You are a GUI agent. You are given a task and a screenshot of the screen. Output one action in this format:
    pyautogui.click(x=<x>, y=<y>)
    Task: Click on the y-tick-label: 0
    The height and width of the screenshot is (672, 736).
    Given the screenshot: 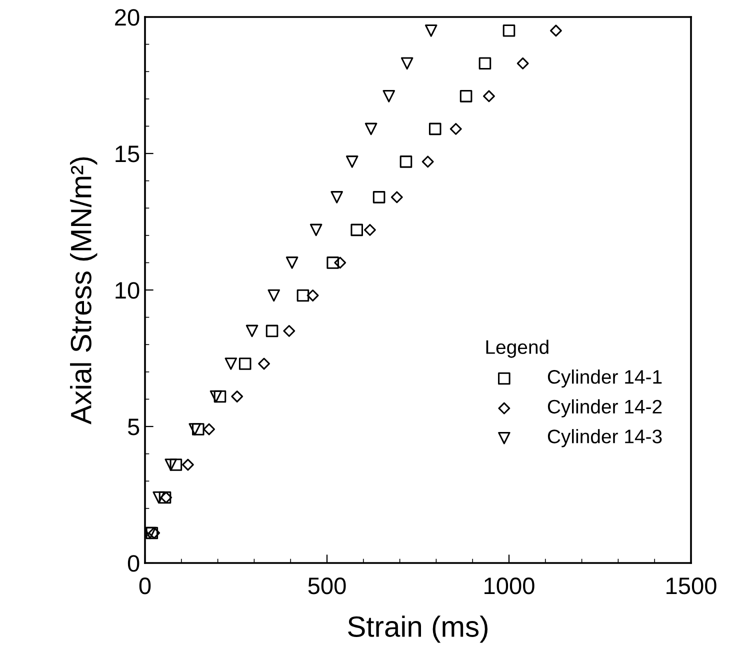 What is the action you would take?
    pyautogui.click(x=134, y=563)
    